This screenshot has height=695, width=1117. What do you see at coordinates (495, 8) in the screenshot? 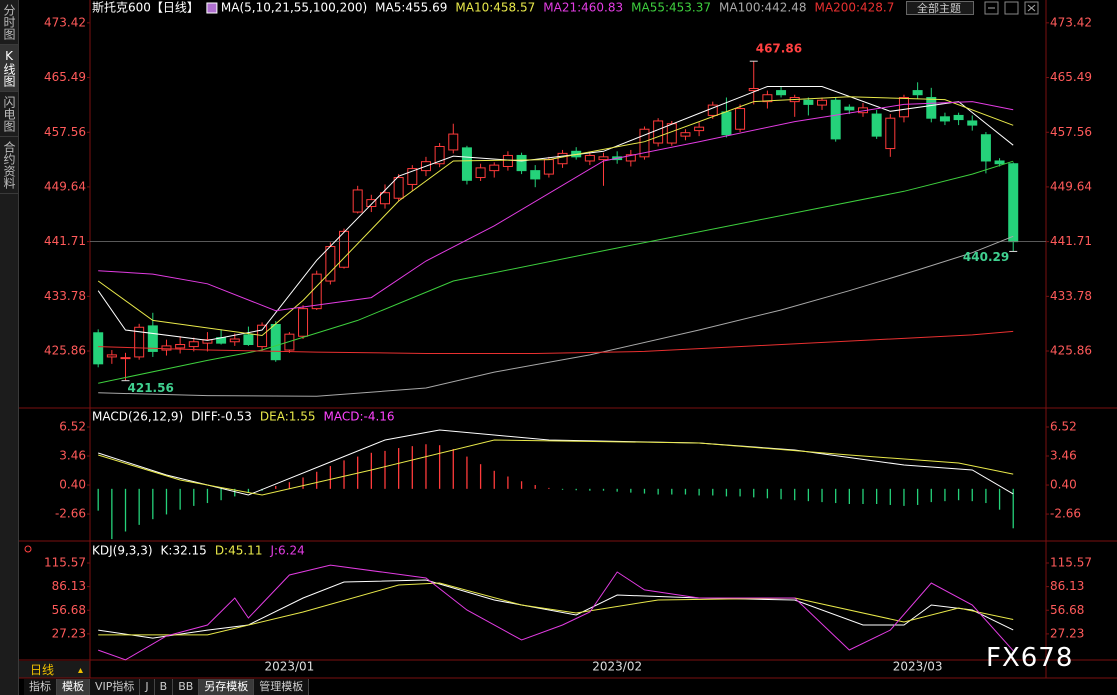
I see `legend-item: MA10:458.57` at bounding box center [495, 8].